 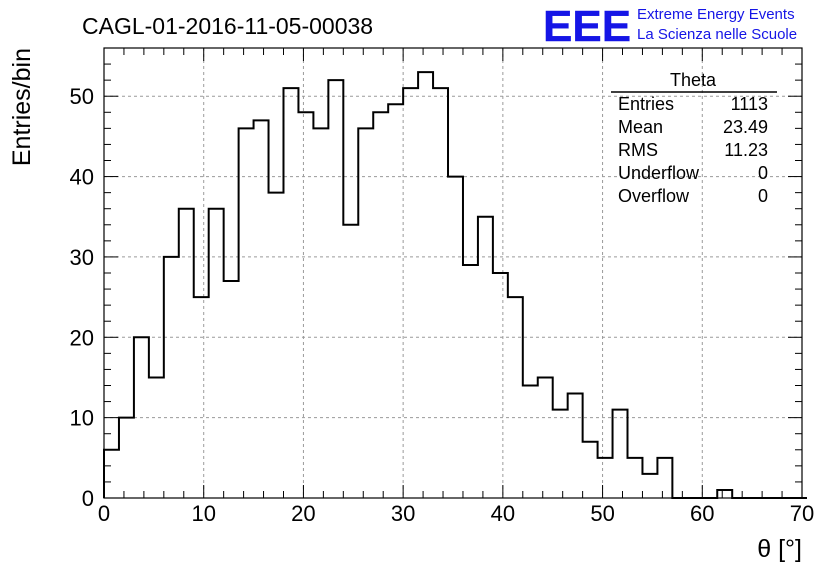 I want to click on x-tick-label: 0, so click(x=104, y=513).